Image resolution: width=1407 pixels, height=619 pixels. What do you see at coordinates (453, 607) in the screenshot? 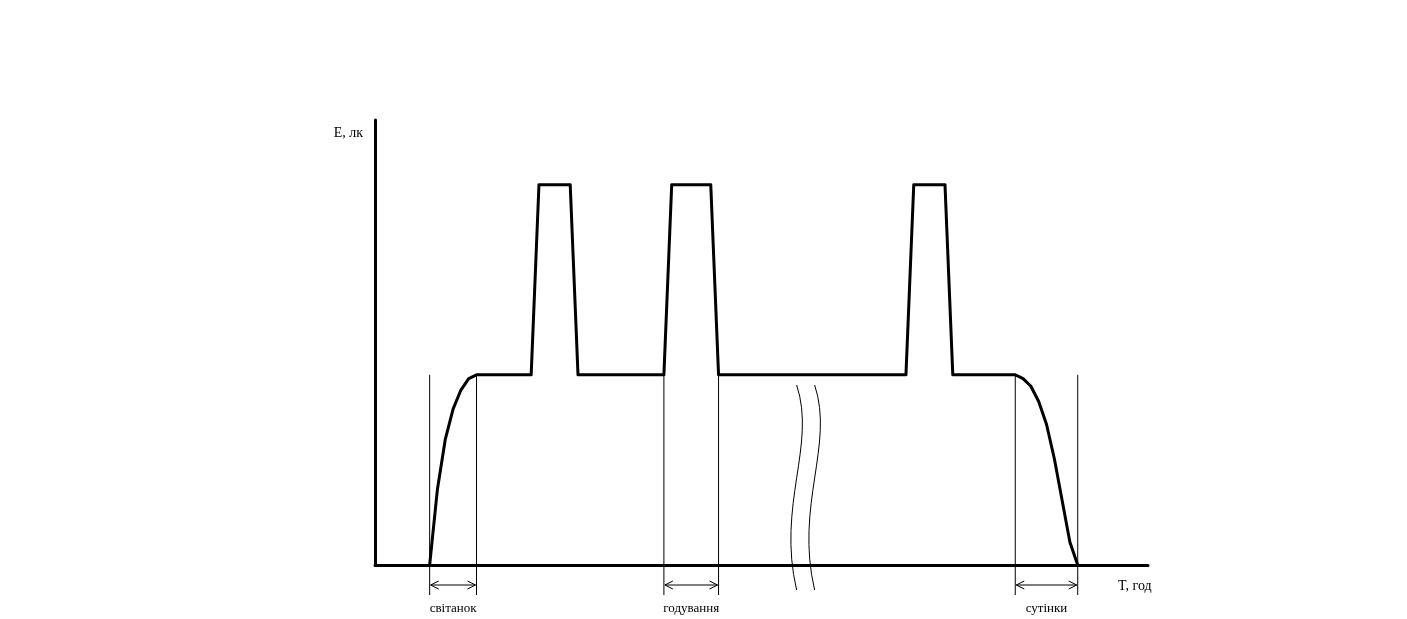
I see `text: світанок` at bounding box center [453, 607].